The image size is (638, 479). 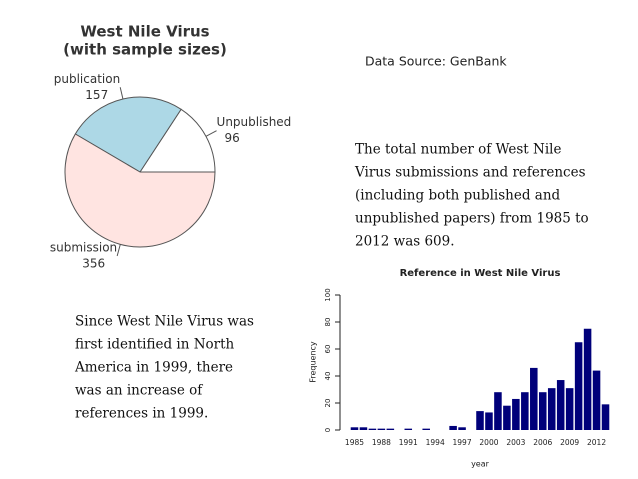 What do you see at coordinates (458, 196) in the screenshot?
I see `summary-line: (including both published and` at bounding box center [458, 196].